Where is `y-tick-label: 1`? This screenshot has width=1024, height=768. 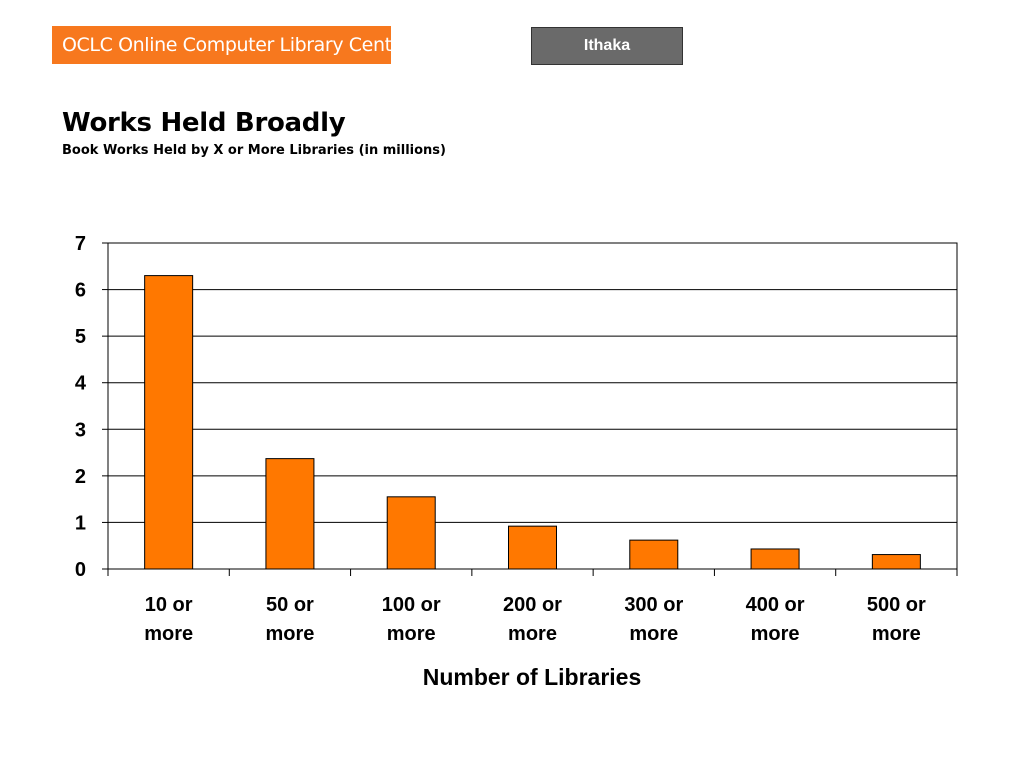 y-tick-label: 1 is located at coordinates (80, 523).